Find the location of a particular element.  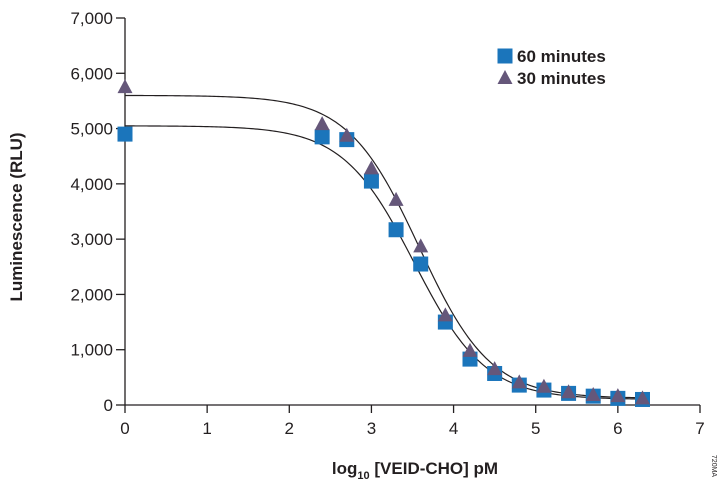

y-tick-label: 0 is located at coordinates (108, 405).